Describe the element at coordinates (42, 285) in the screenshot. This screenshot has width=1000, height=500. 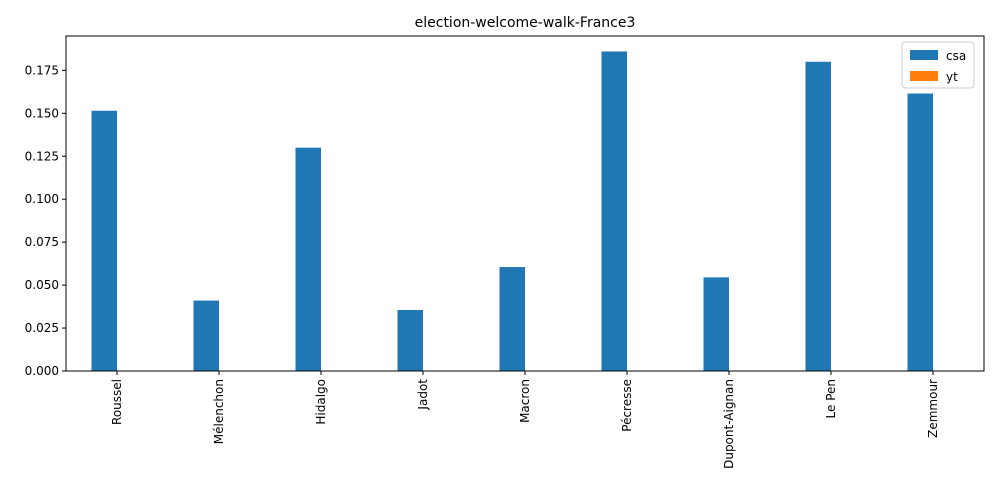
I see `y-tick-label: 0.050` at that location.